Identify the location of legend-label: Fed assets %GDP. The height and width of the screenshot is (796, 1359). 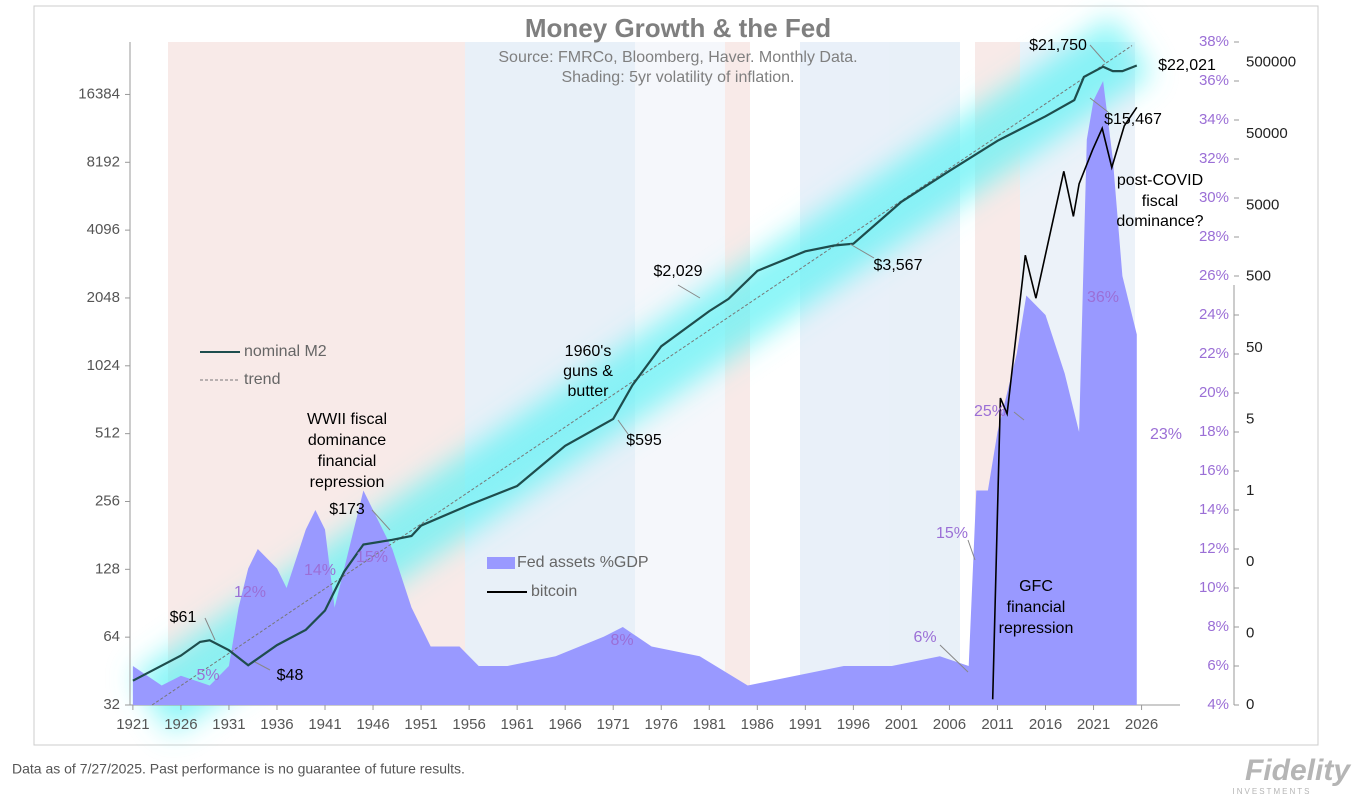
(583, 562).